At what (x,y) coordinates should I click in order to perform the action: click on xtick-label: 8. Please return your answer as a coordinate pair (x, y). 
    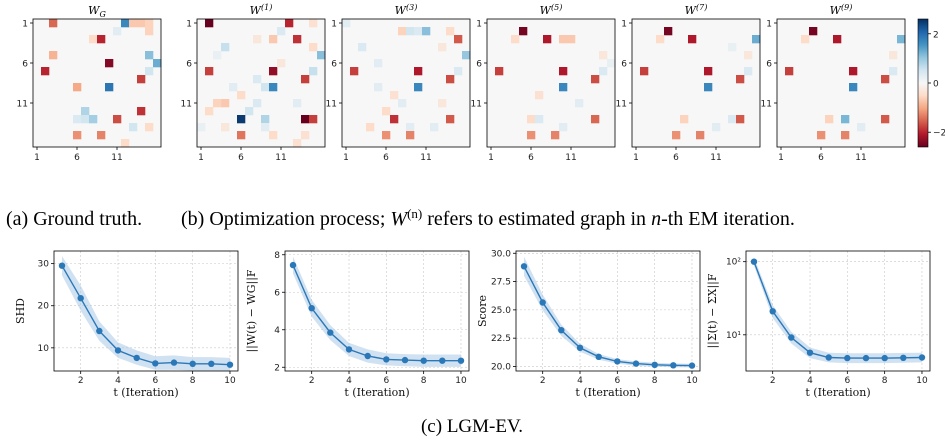
    Looking at the image, I should click on (424, 381).